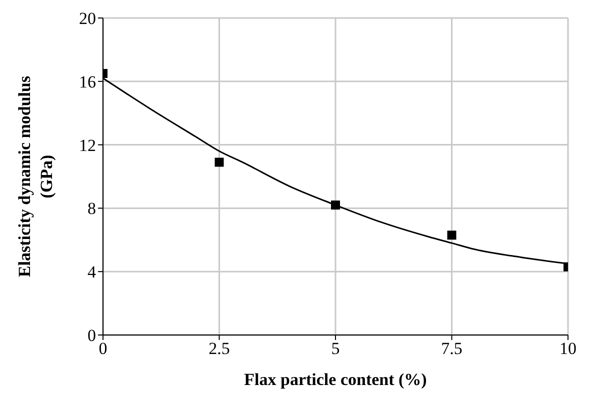 This screenshot has height=405, width=598. Describe the element at coordinates (92, 272) in the screenshot. I see `y-tick-label: 4` at that location.